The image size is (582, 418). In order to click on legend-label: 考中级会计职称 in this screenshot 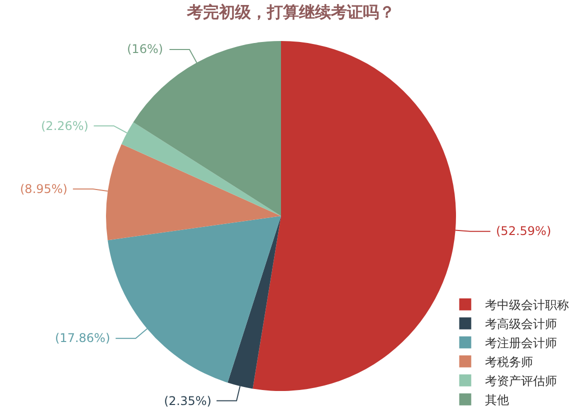, I will do `click(527, 305)`.